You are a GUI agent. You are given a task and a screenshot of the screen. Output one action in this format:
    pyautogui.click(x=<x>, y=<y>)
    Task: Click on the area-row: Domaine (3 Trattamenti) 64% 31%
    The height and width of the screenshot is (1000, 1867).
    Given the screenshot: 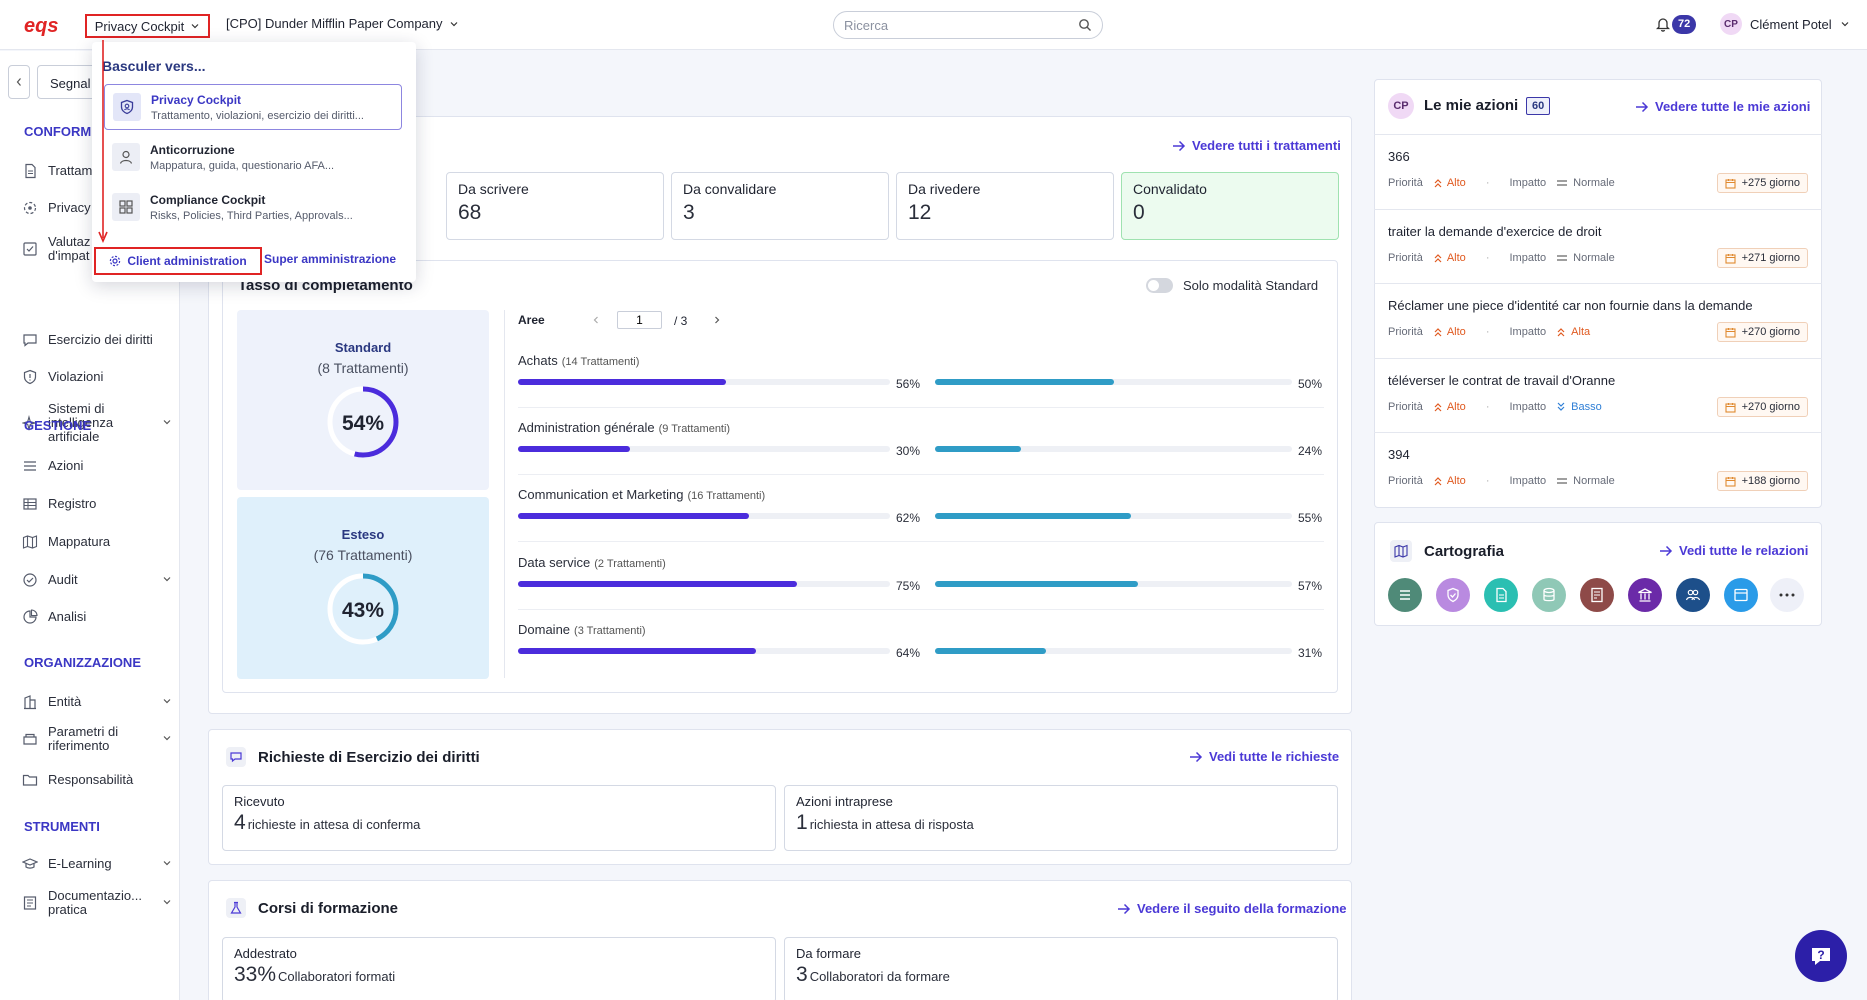 What is the action you would take?
    pyautogui.click(x=921, y=655)
    